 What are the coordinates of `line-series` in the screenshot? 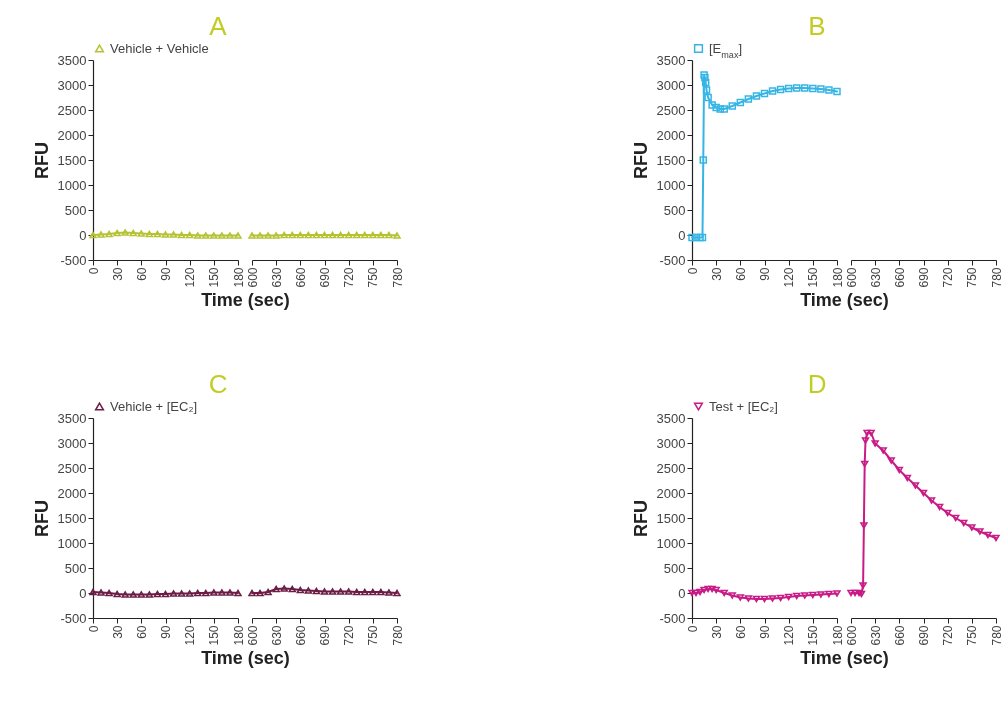 It's located at (764, 594).